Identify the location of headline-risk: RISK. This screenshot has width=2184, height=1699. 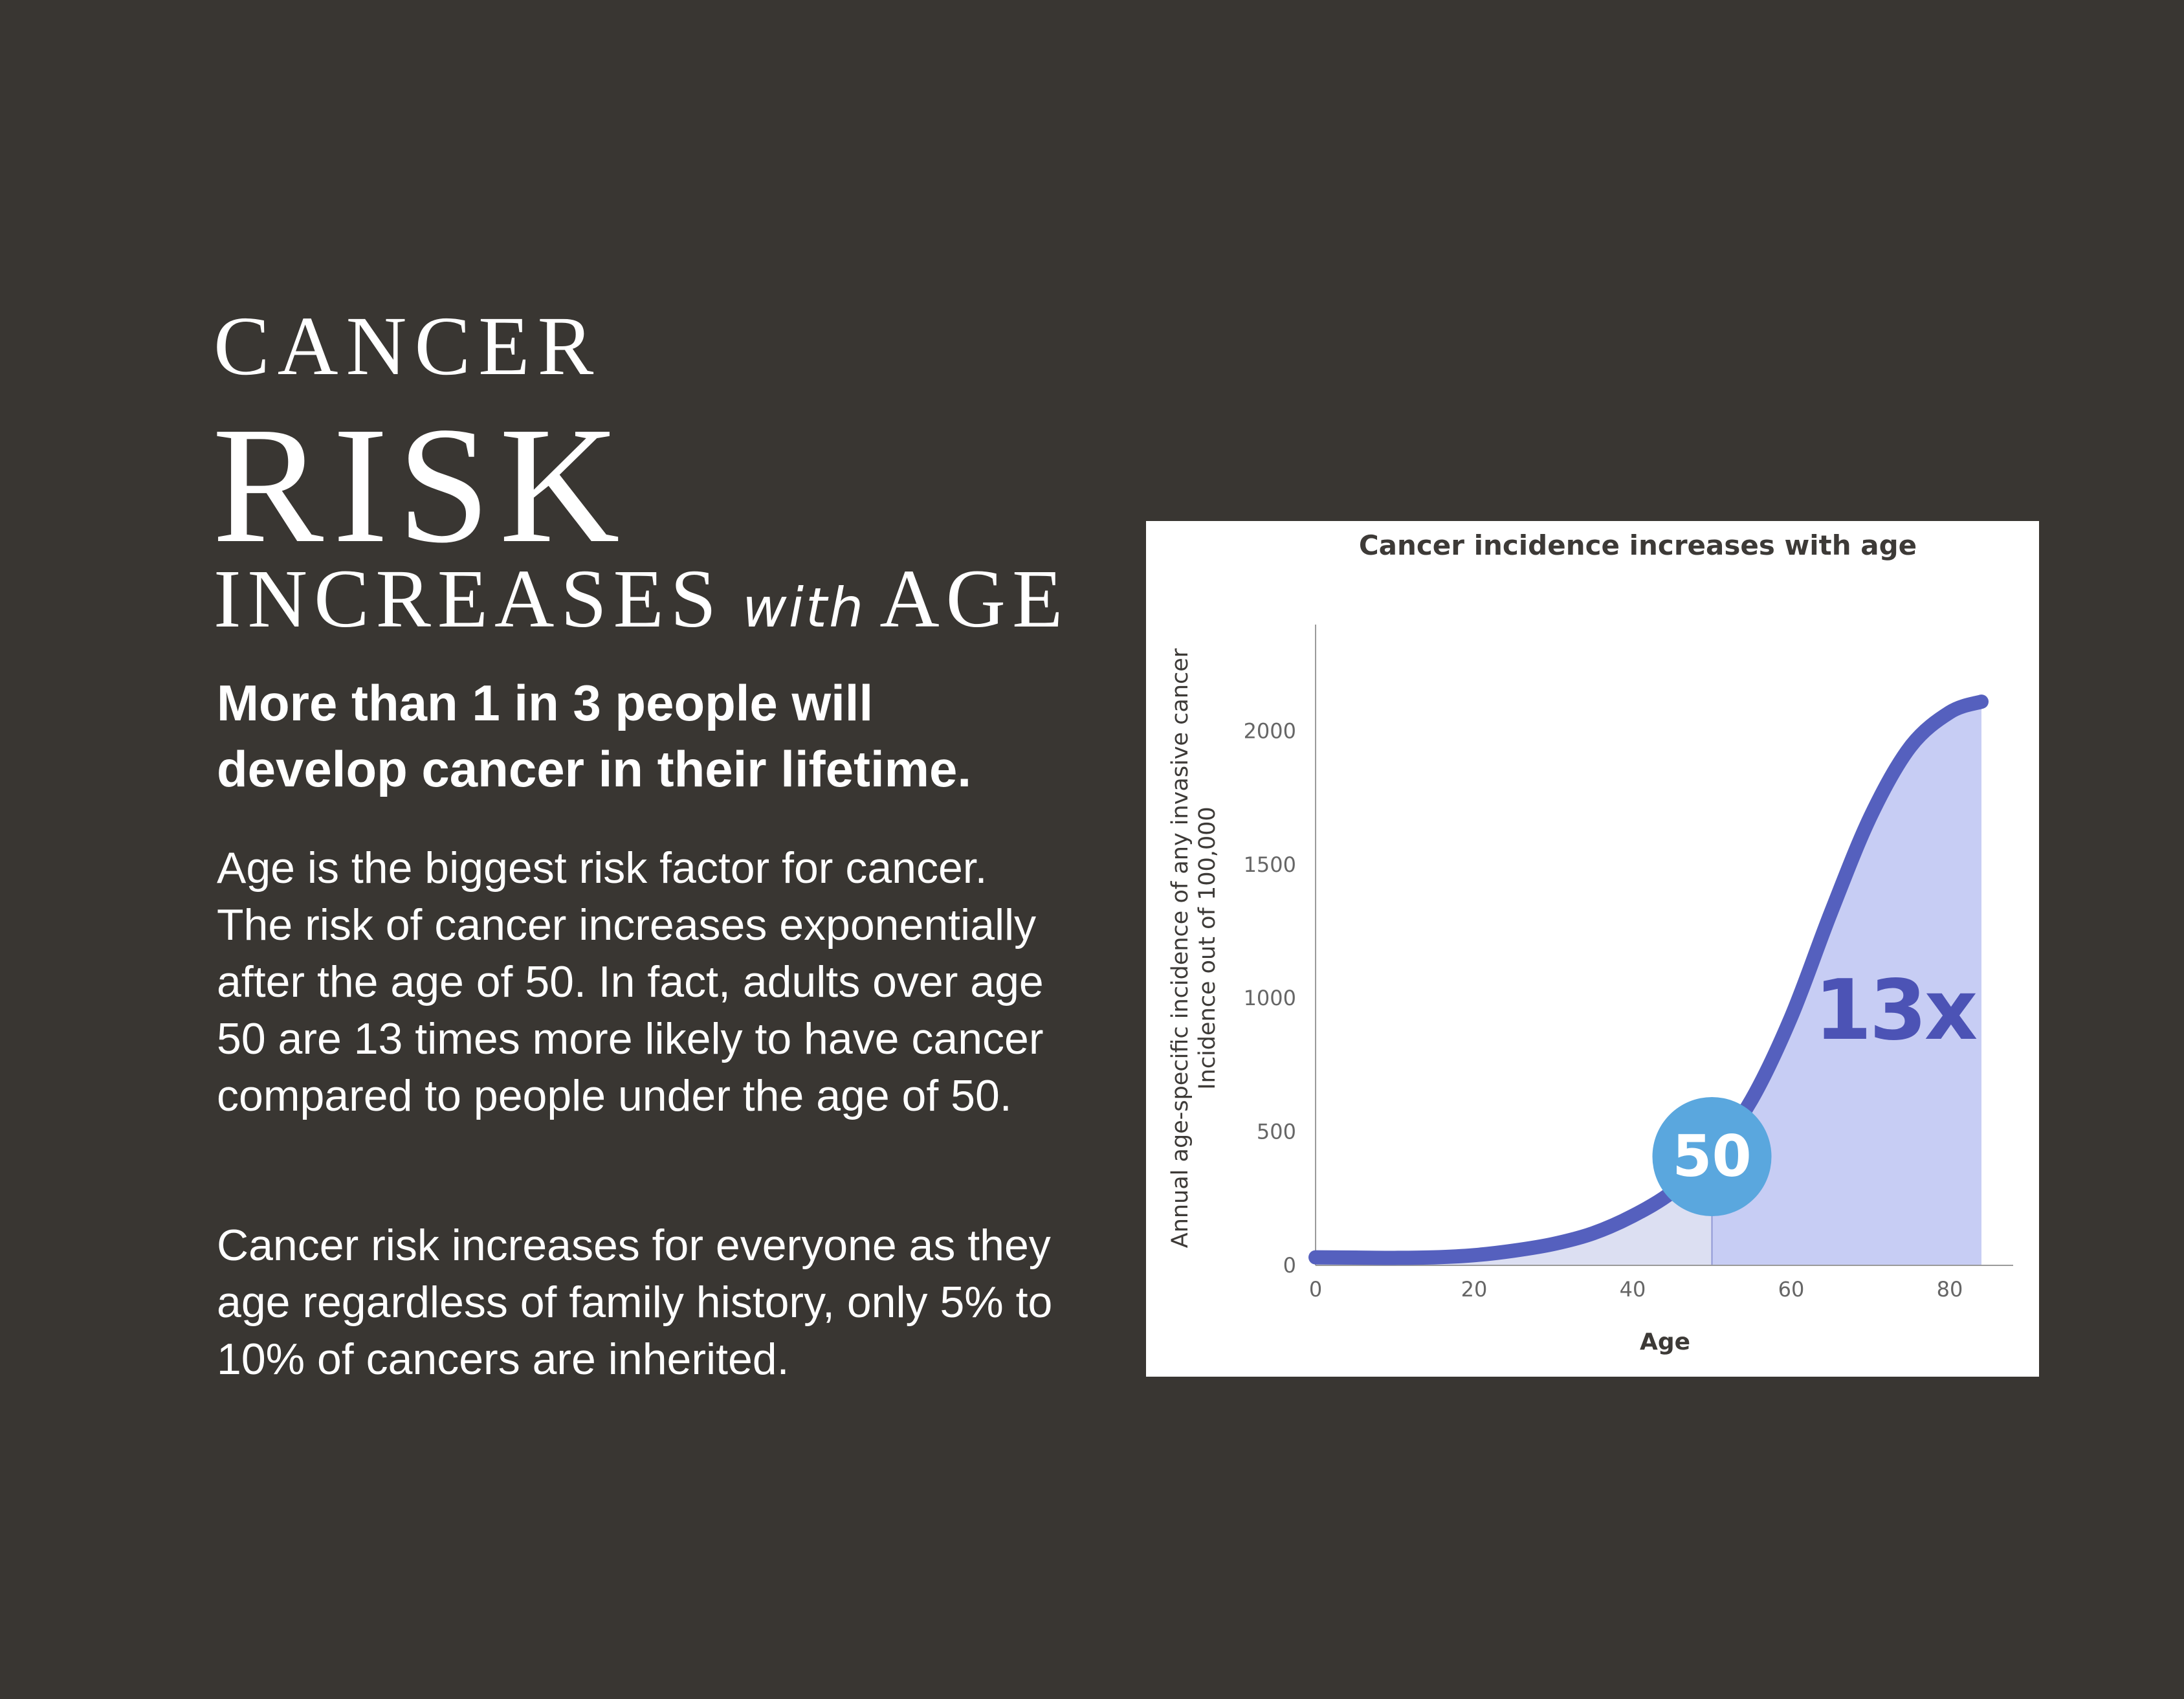
(420, 485).